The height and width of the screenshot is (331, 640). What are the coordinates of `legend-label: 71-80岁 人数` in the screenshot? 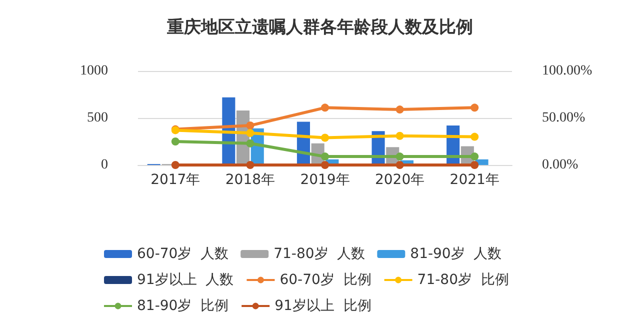 It's located at (320, 254).